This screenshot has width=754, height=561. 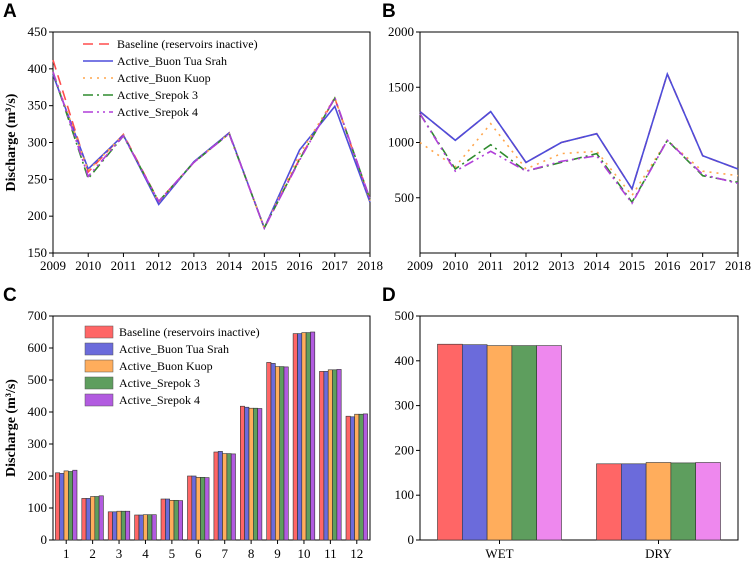 I want to click on panel-label-b: B, so click(x=389, y=11).